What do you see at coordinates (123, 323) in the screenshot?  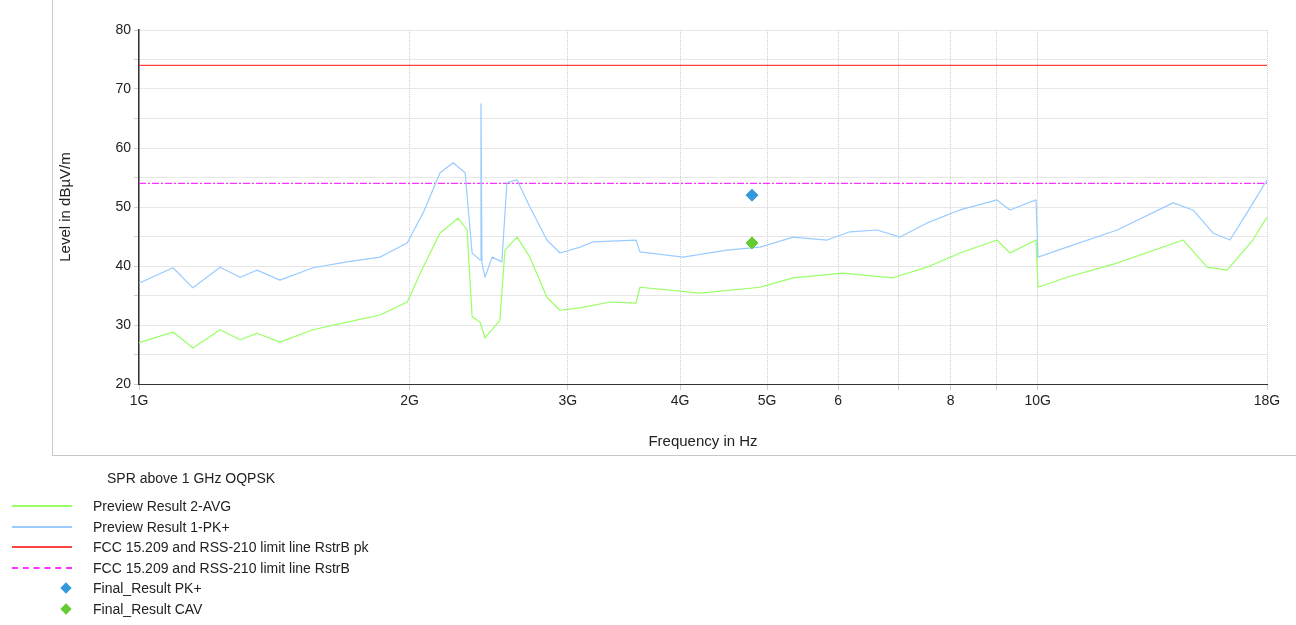 I see `y-tick-label: 30` at bounding box center [123, 323].